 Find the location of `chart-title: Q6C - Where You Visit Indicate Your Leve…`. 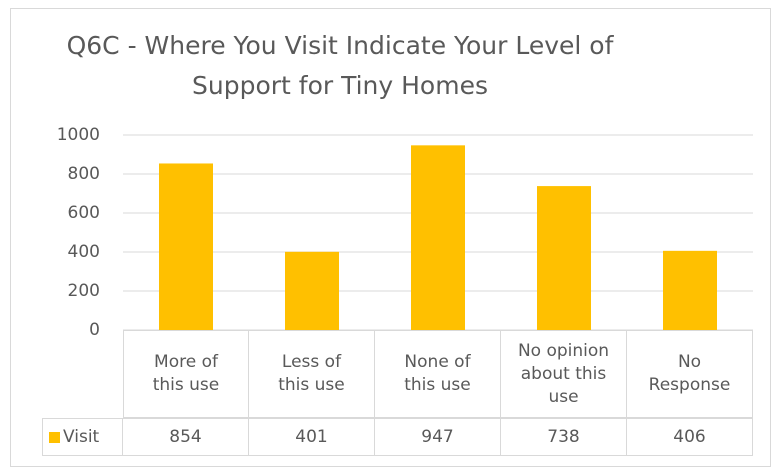

chart-title: Q6C - Where You Visit Indicate Your Leve… is located at coordinates (340, 65).